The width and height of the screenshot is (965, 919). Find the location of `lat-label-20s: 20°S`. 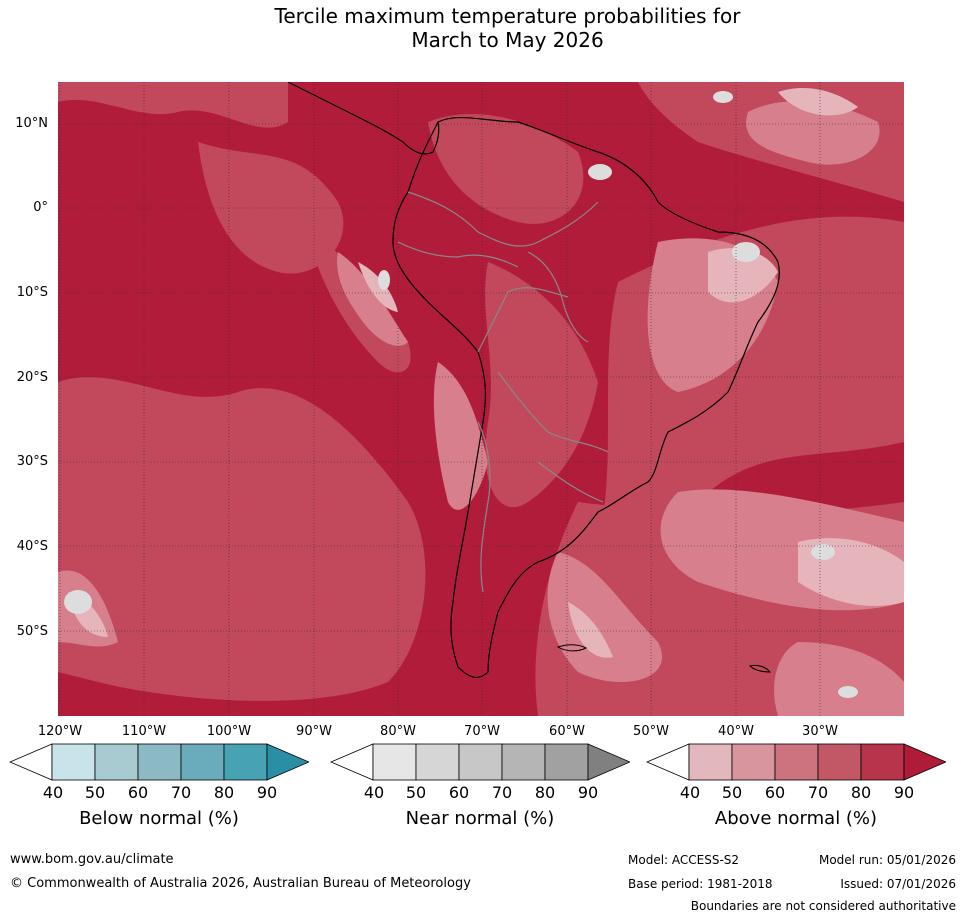

lat-label-20s: 20°S is located at coordinates (32, 377).